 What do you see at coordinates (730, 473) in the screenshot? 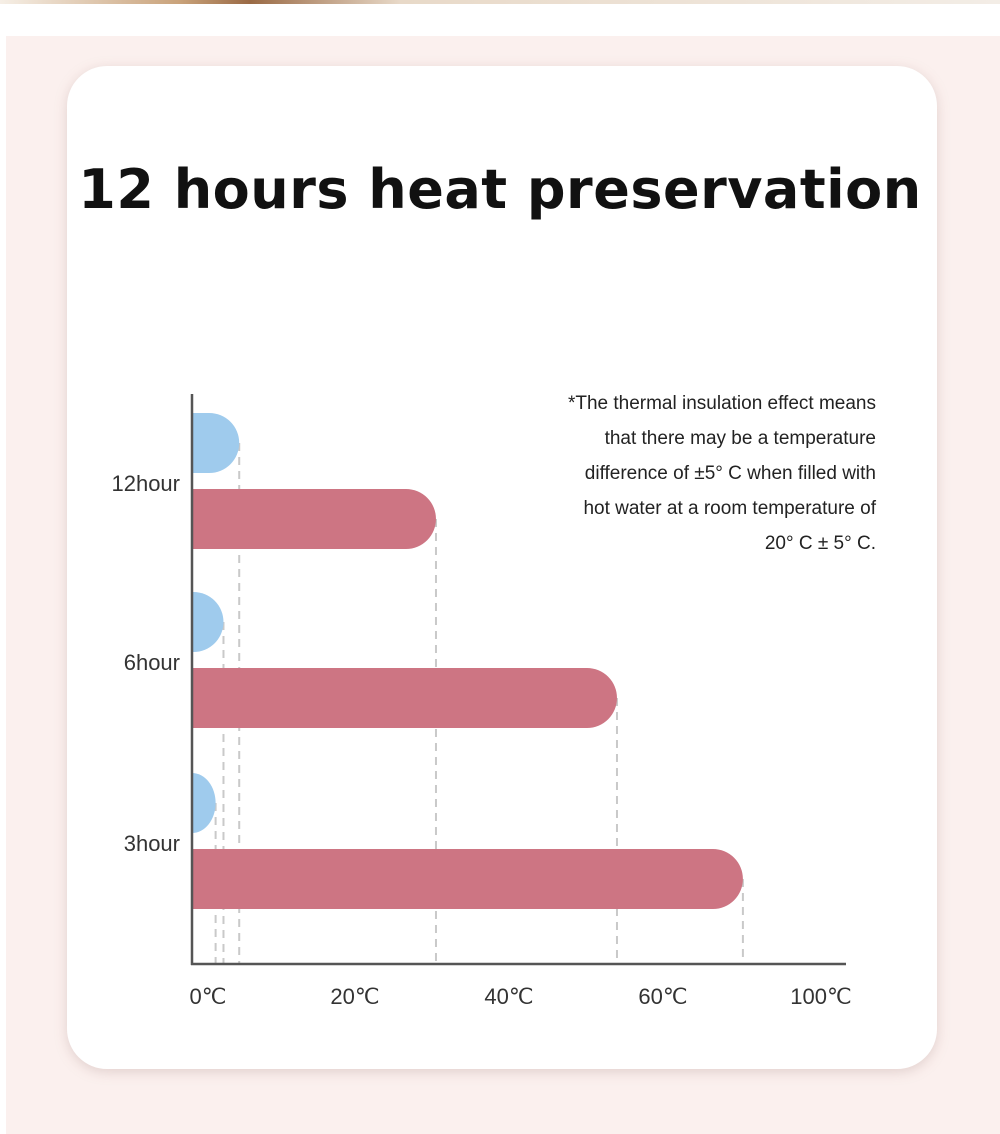
I see `note-line-3: difference of ±5° C when filled with` at bounding box center [730, 473].